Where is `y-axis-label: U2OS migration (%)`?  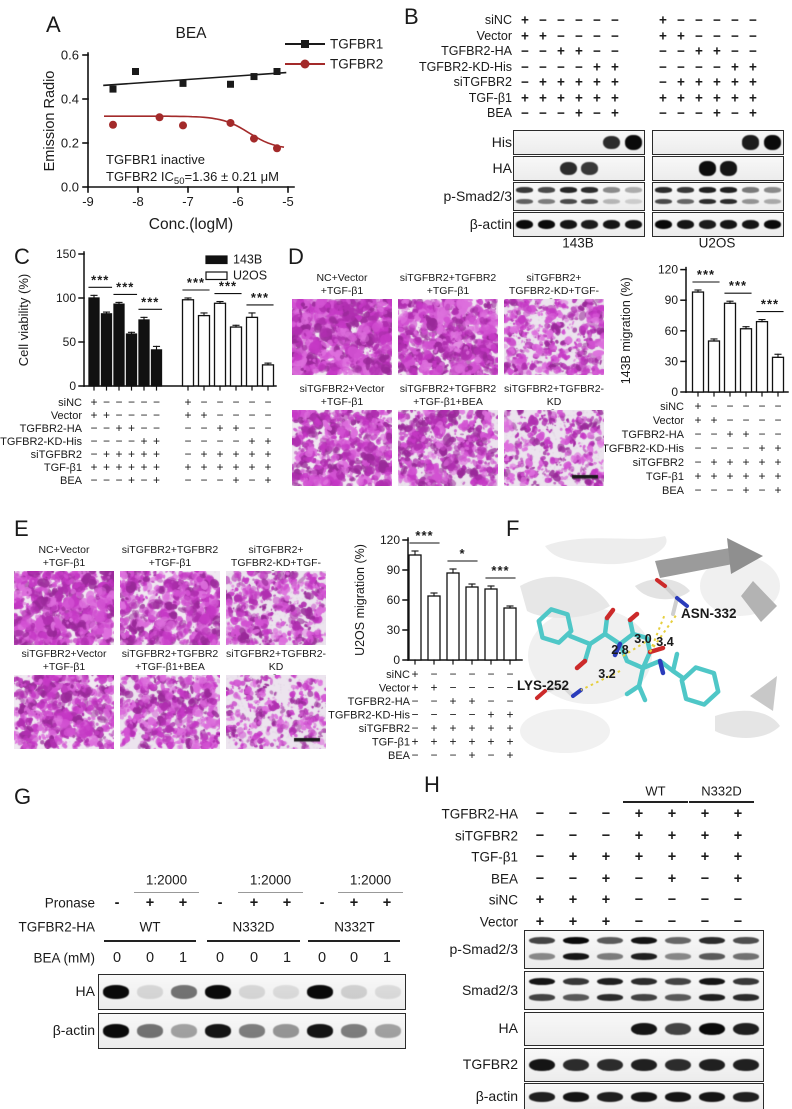
y-axis-label: U2OS migration (%) is located at coordinates (360, 600).